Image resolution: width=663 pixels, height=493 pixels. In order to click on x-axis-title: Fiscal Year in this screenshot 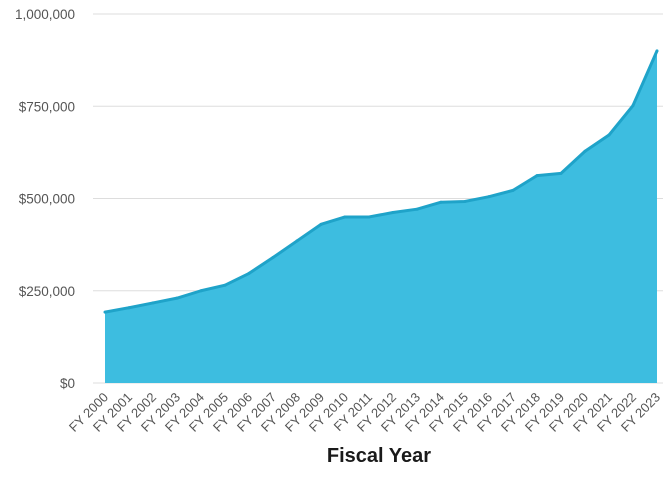, I will do `click(379, 456)`.